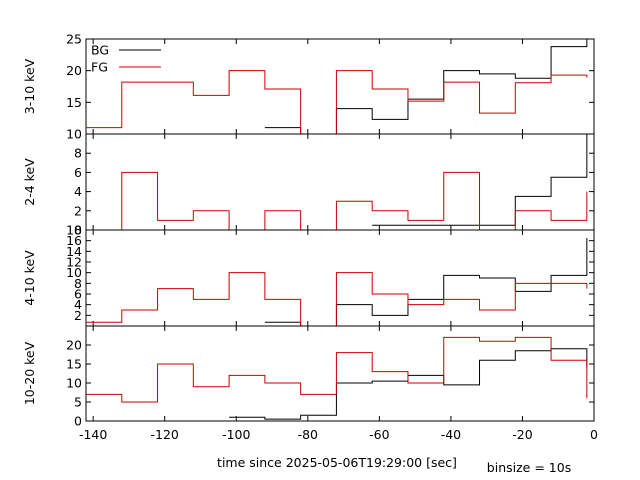 This screenshot has width=640, height=480. What do you see at coordinates (29, 182) in the screenshot?
I see `y-axis-label: 2-4 keV` at bounding box center [29, 182].